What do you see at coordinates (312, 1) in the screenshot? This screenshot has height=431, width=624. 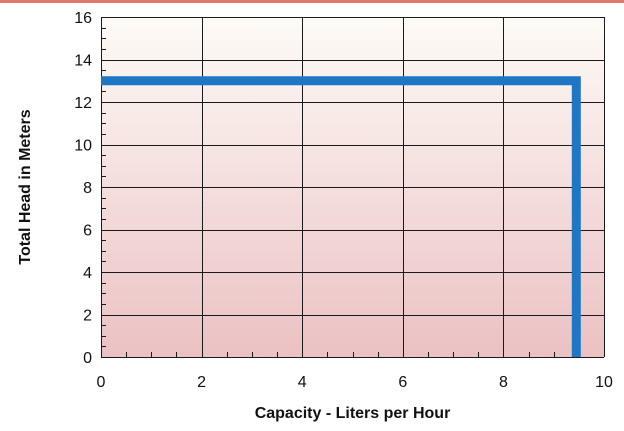 I see `top-accent-rule` at bounding box center [312, 1].